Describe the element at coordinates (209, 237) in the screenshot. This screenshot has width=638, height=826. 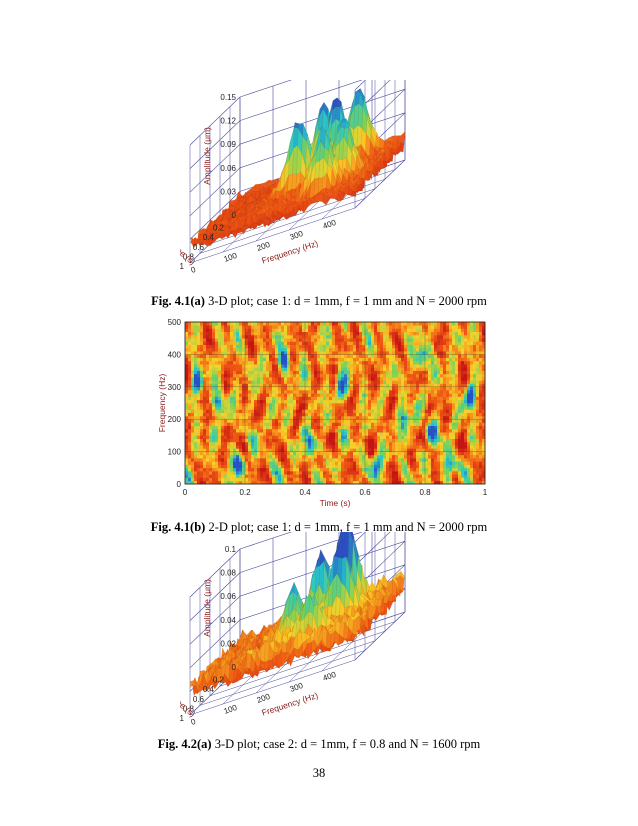
I see `time-tick-label: 0.4` at that location.